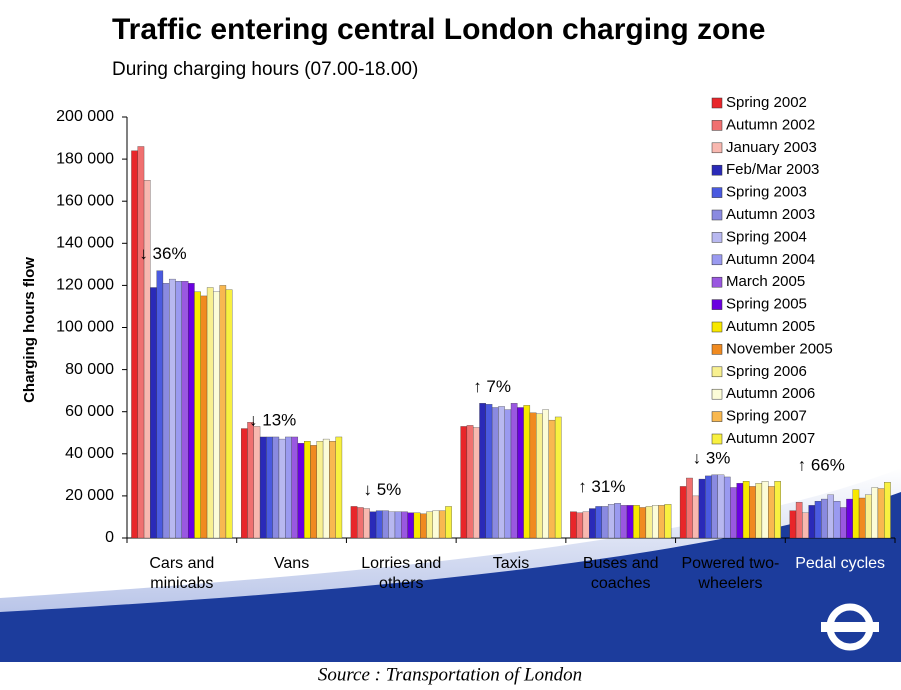  I want to click on y-tick-label: 80 000, so click(89, 369).